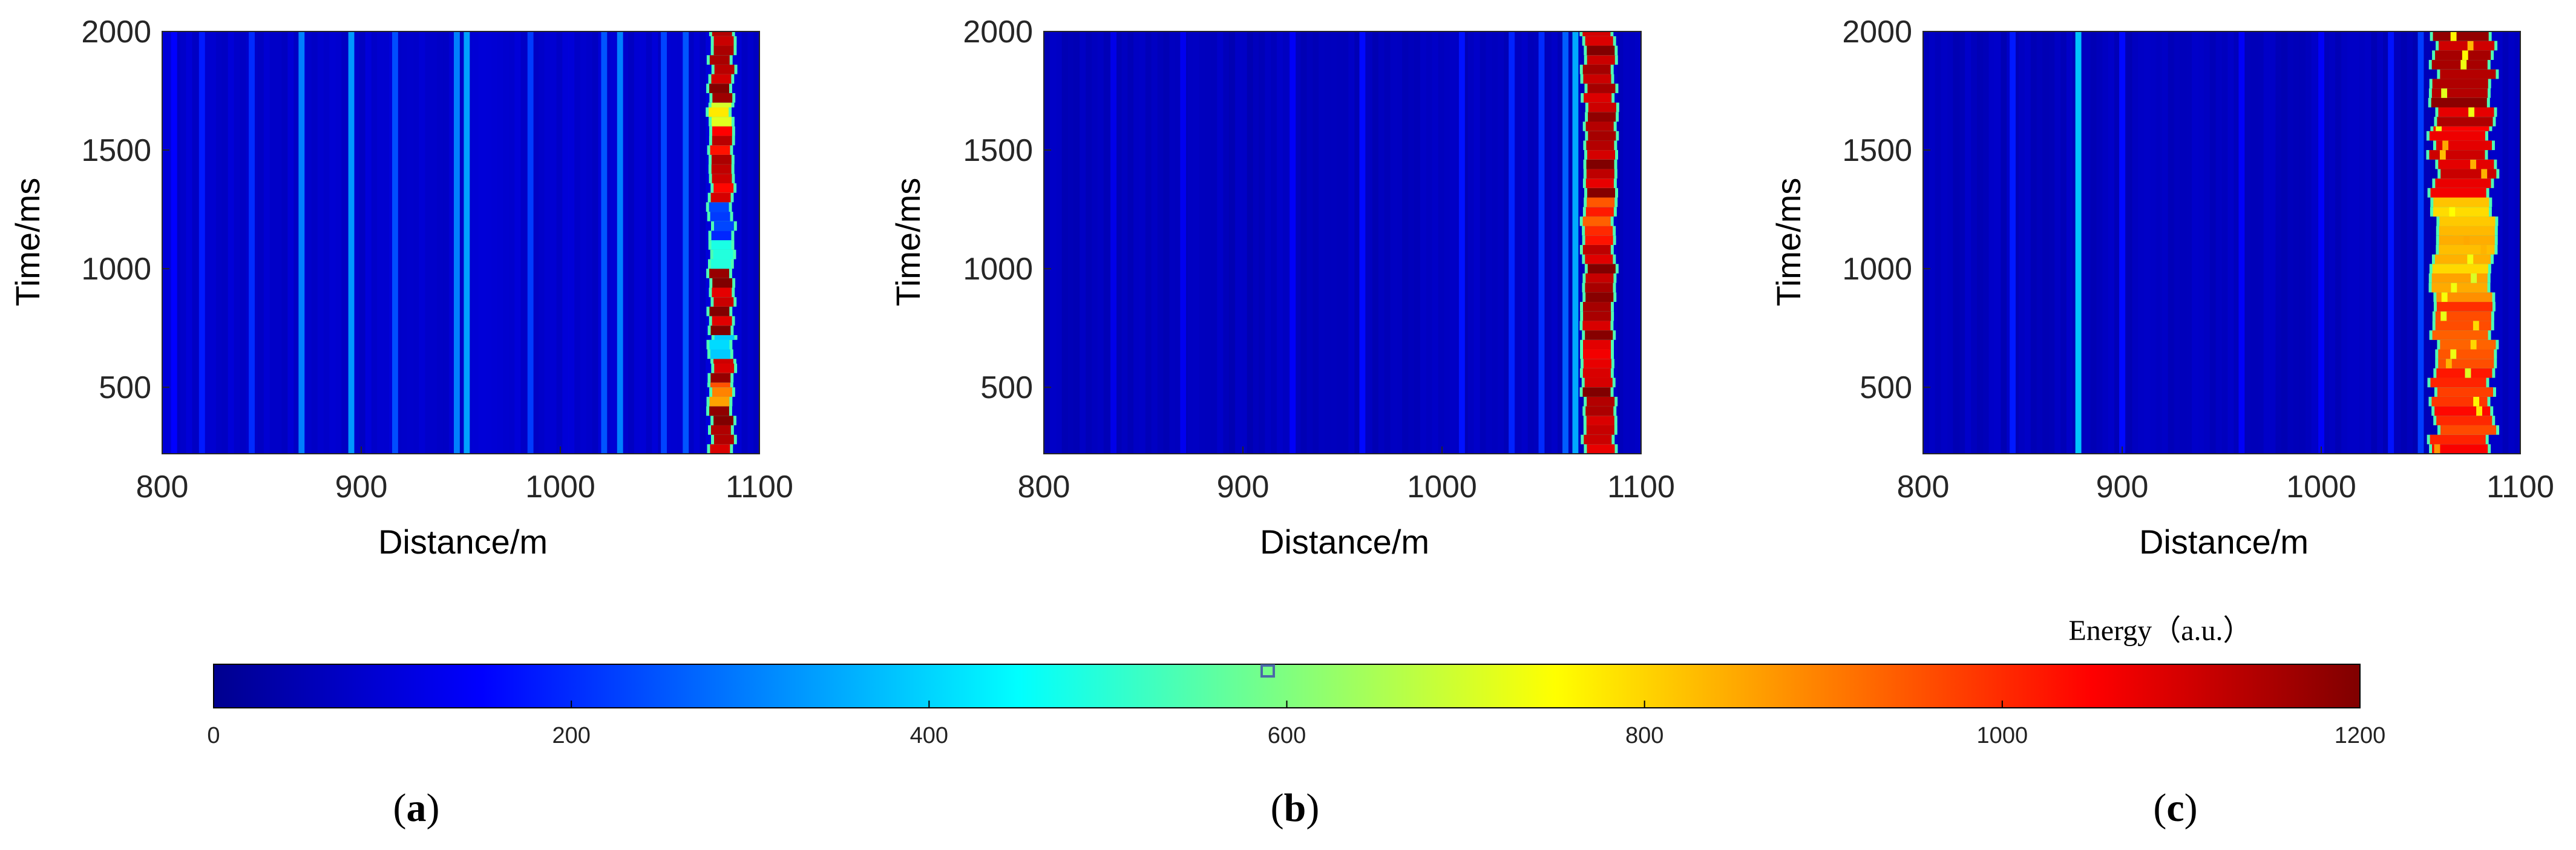 This screenshot has height=850, width=2576. I want to click on y-tick-label: 500, so click(1886, 387).